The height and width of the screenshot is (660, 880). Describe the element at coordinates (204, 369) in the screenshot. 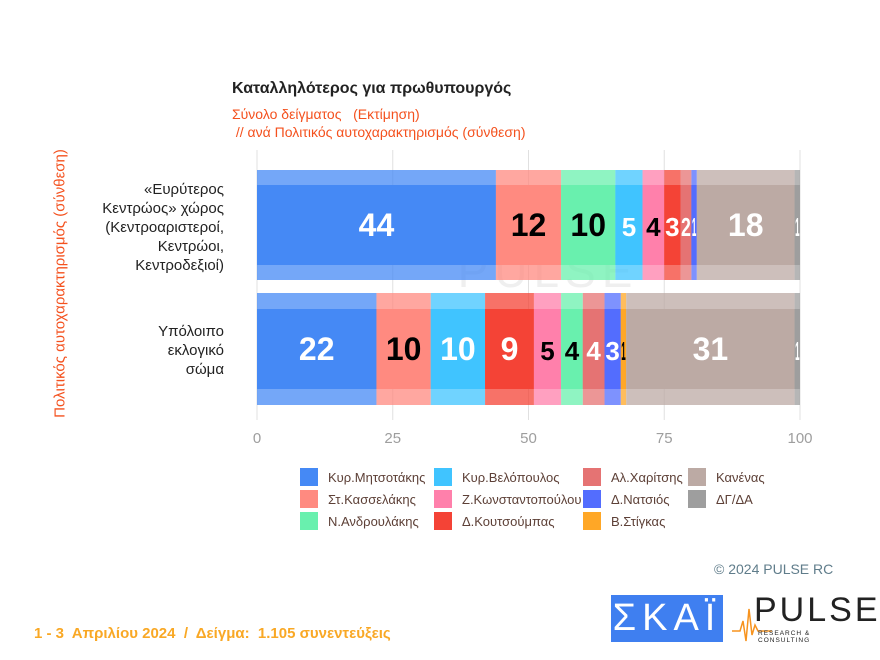

I see `cat-line: σώμα` at that location.